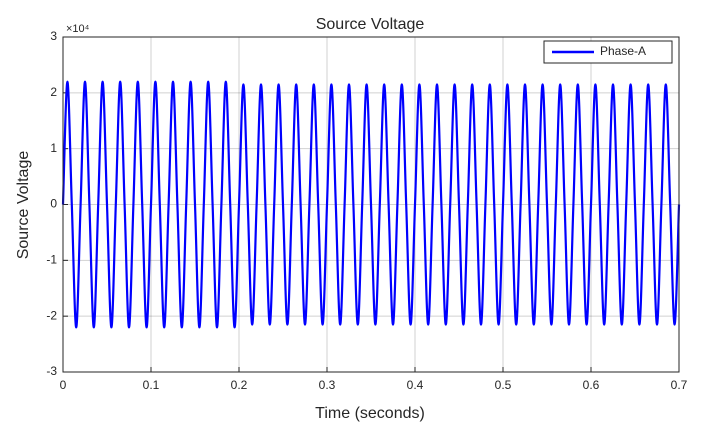 This screenshot has height=429, width=701. Describe the element at coordinates (503, 385) in the screenshot. I see `x-tick-label: 0.5` at that location.